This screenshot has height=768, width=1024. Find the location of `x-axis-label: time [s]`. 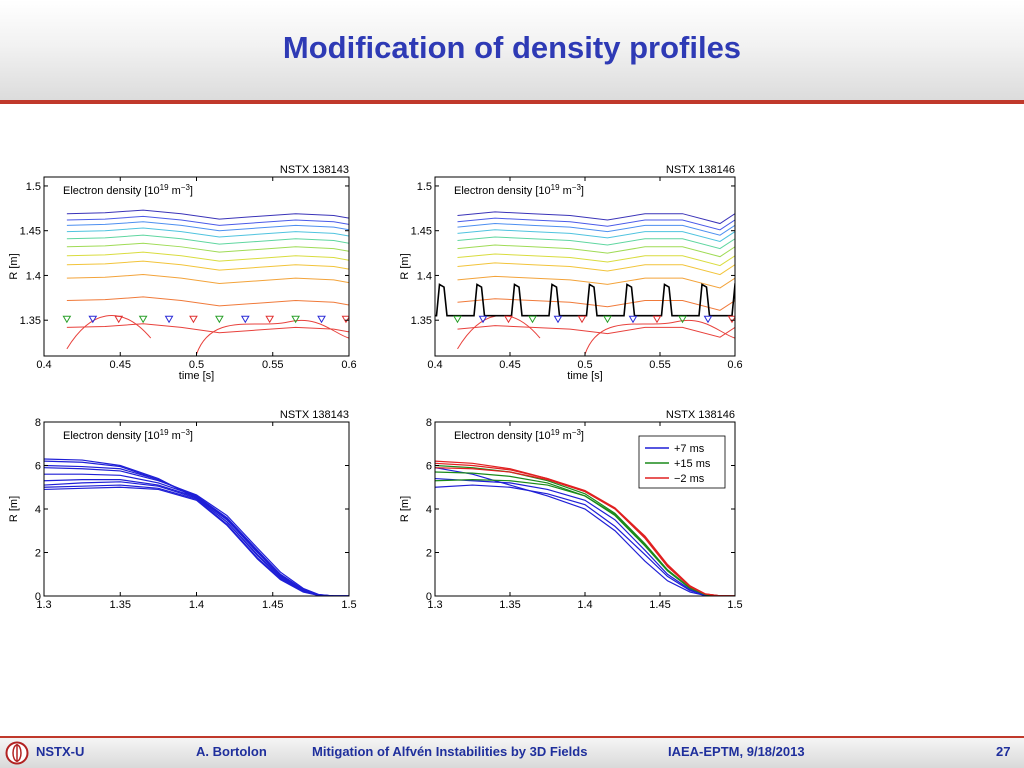

x-axis-label: time [s] is located at coordinates (584, 376).